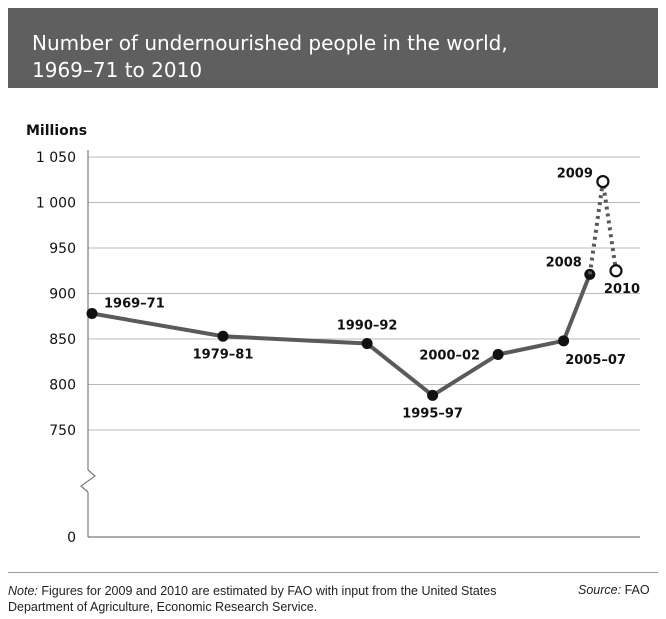 Image resolution: width=666 pixels, height=619 pixels. Describe the element at coordinates (575, 174) in the screenshot. I see `data-label: 2009` at that location.